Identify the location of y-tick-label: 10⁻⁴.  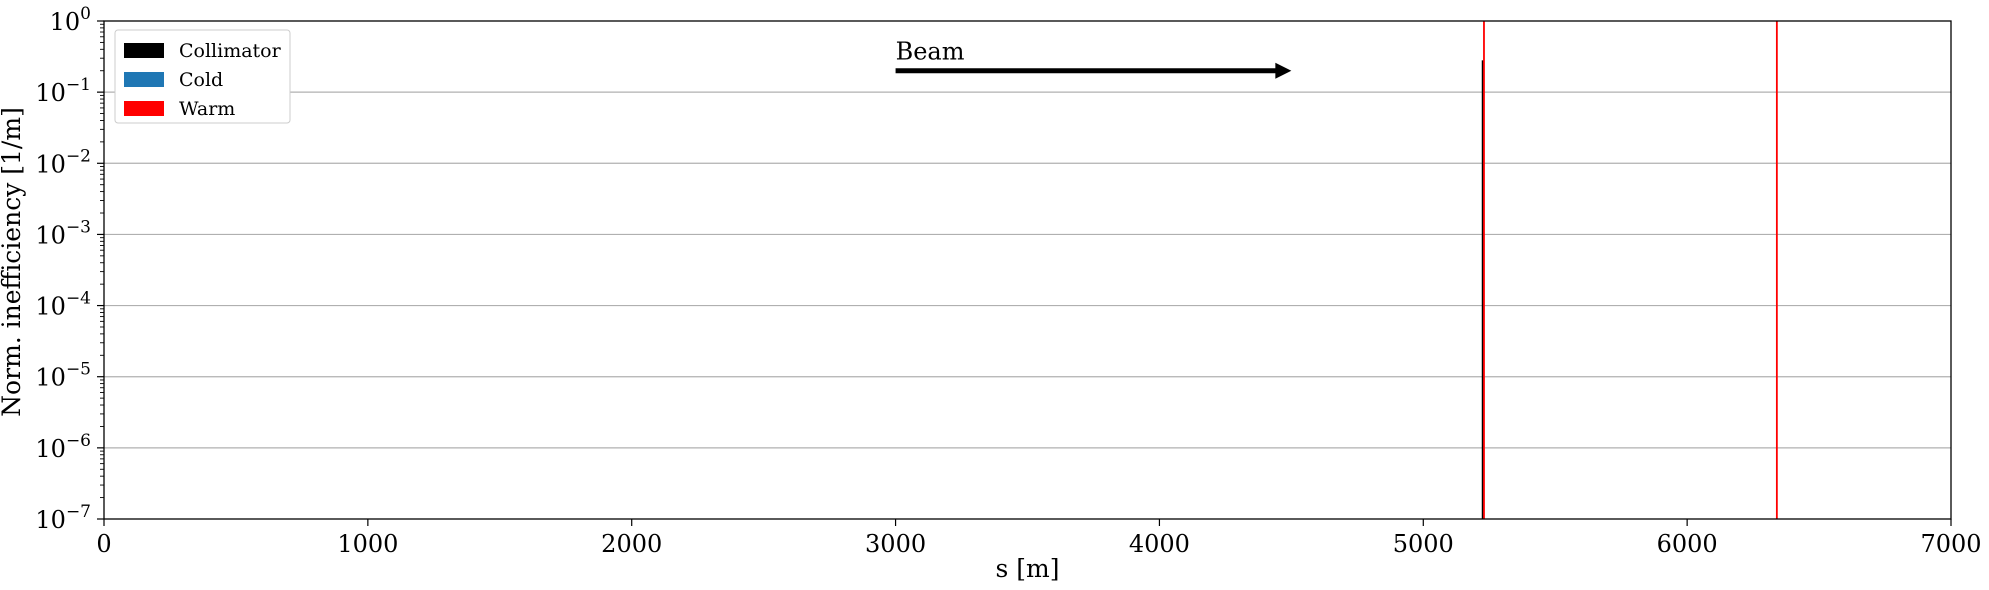
(63, 305).